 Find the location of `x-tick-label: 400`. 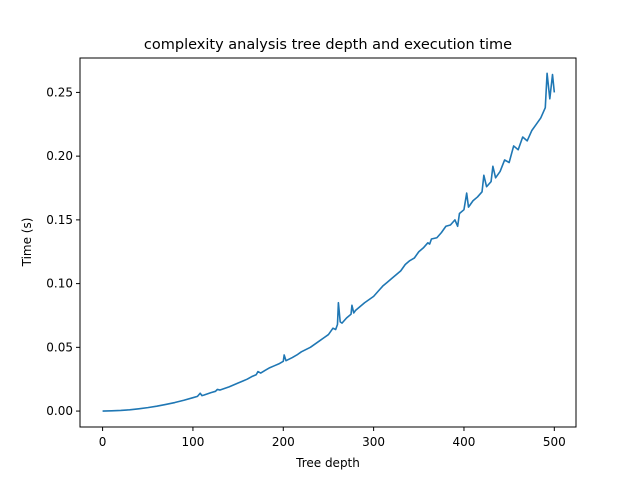

x-tick-label: 400 is located at coordinates (464, 442).